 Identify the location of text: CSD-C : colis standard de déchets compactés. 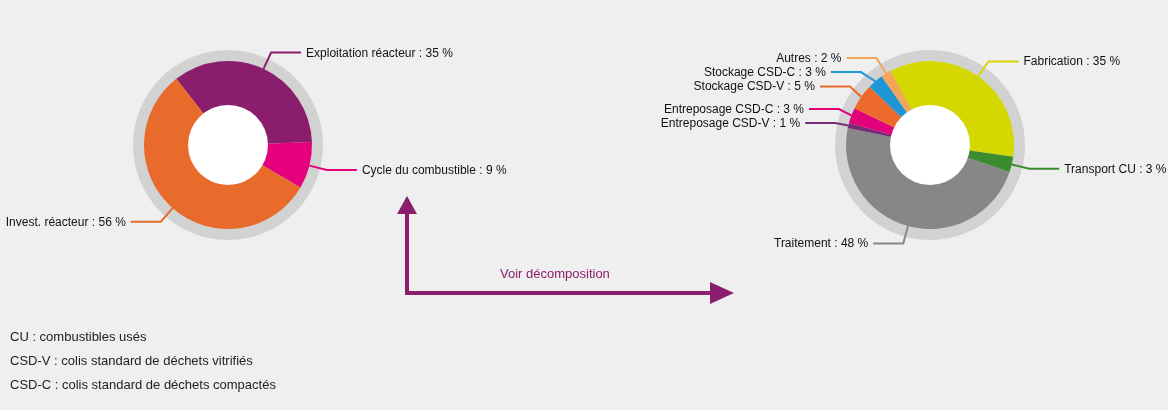
(143, 385).